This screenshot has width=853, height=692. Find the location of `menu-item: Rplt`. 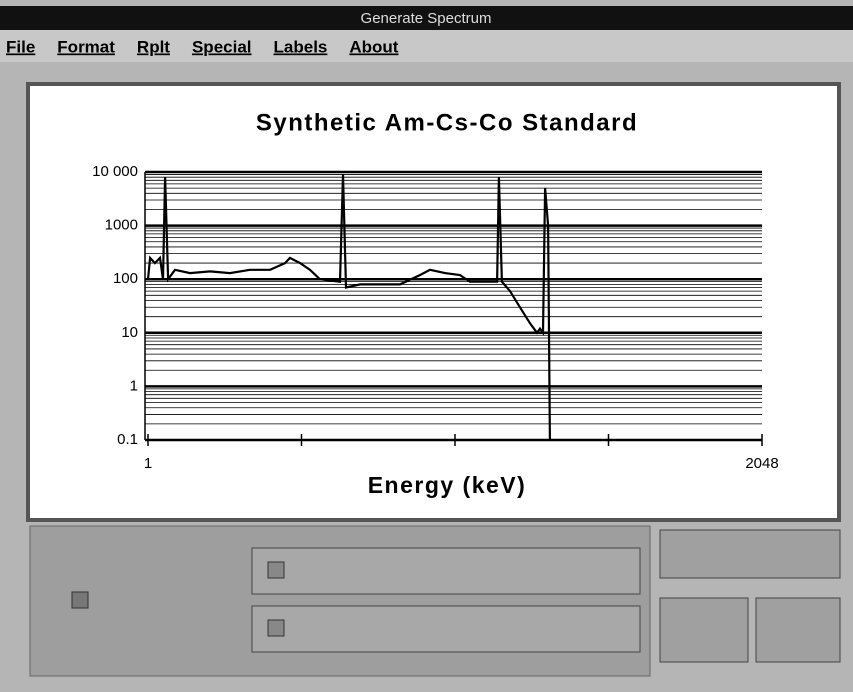

menu-item: Rplt is located at coordinates (153, 46).